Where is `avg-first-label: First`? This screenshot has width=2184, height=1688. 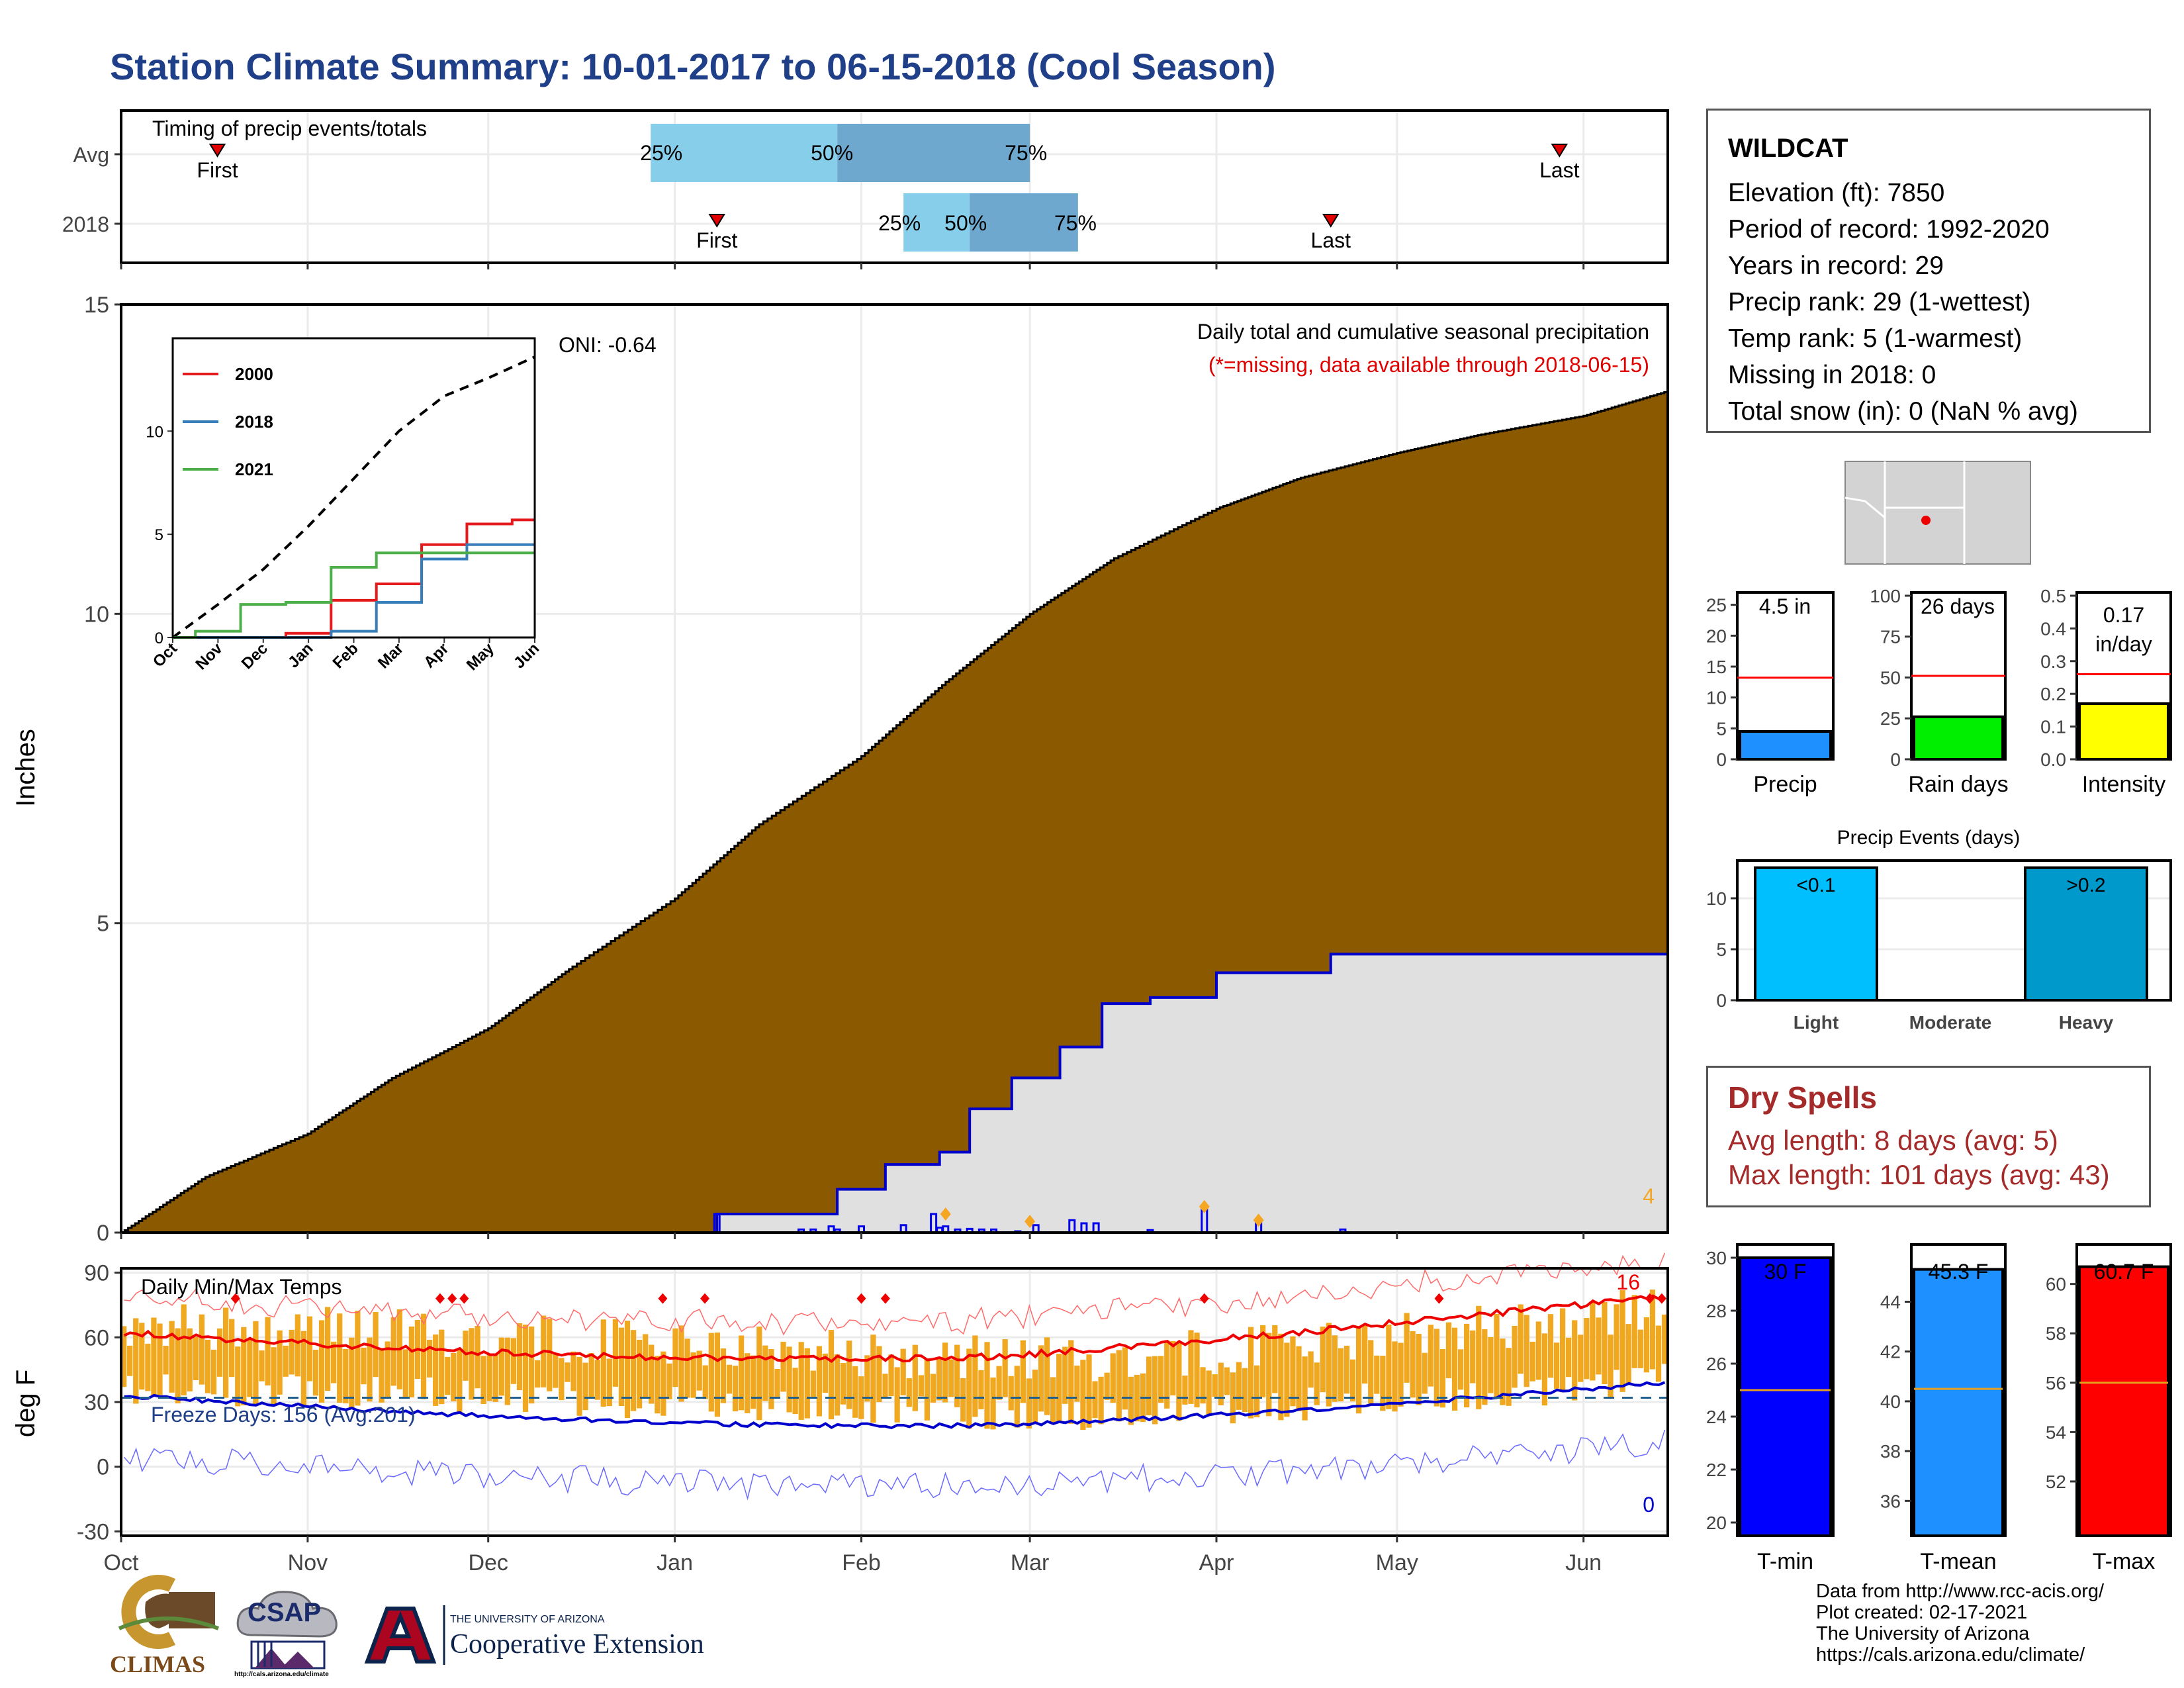 avg-first-label: First is located at coordinates (218, 170).